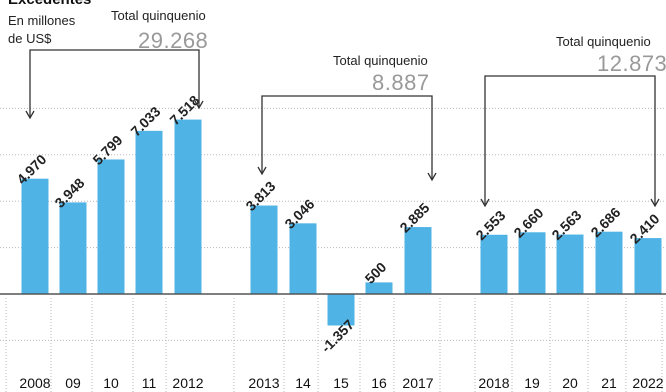 This screenshot has width=666, height=392. I want to click on x-tick-label: 2008, so click(34, 383).